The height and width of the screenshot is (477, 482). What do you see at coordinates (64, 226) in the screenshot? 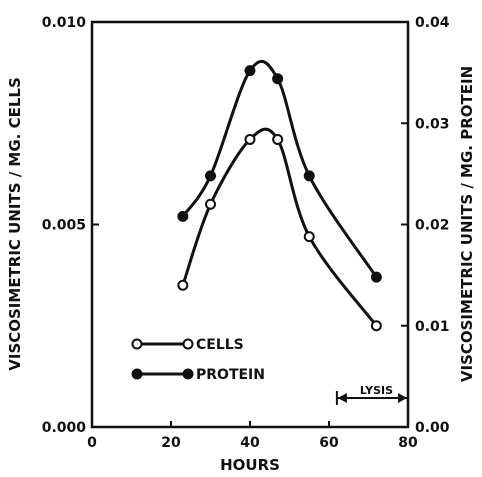
I see `left-y-tick-label: 0.005` at bounding box center [64, 226].